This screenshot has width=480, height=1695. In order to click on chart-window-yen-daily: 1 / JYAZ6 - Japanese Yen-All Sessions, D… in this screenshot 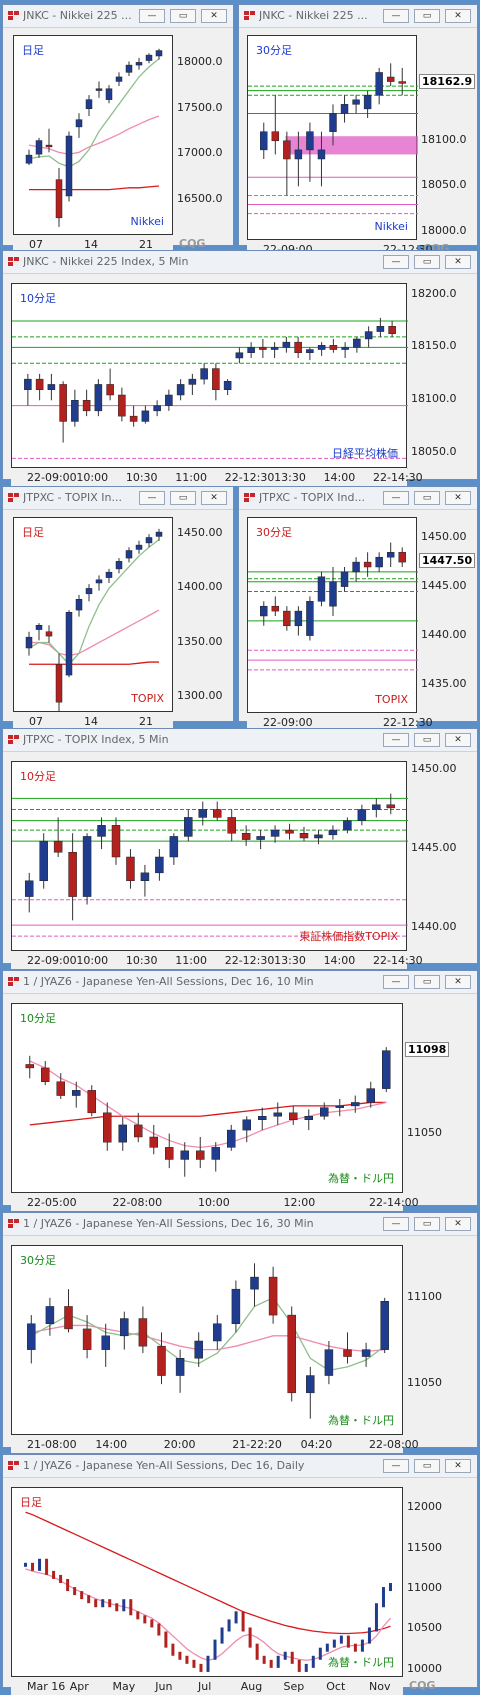, I will do `click(240, 1574)`.